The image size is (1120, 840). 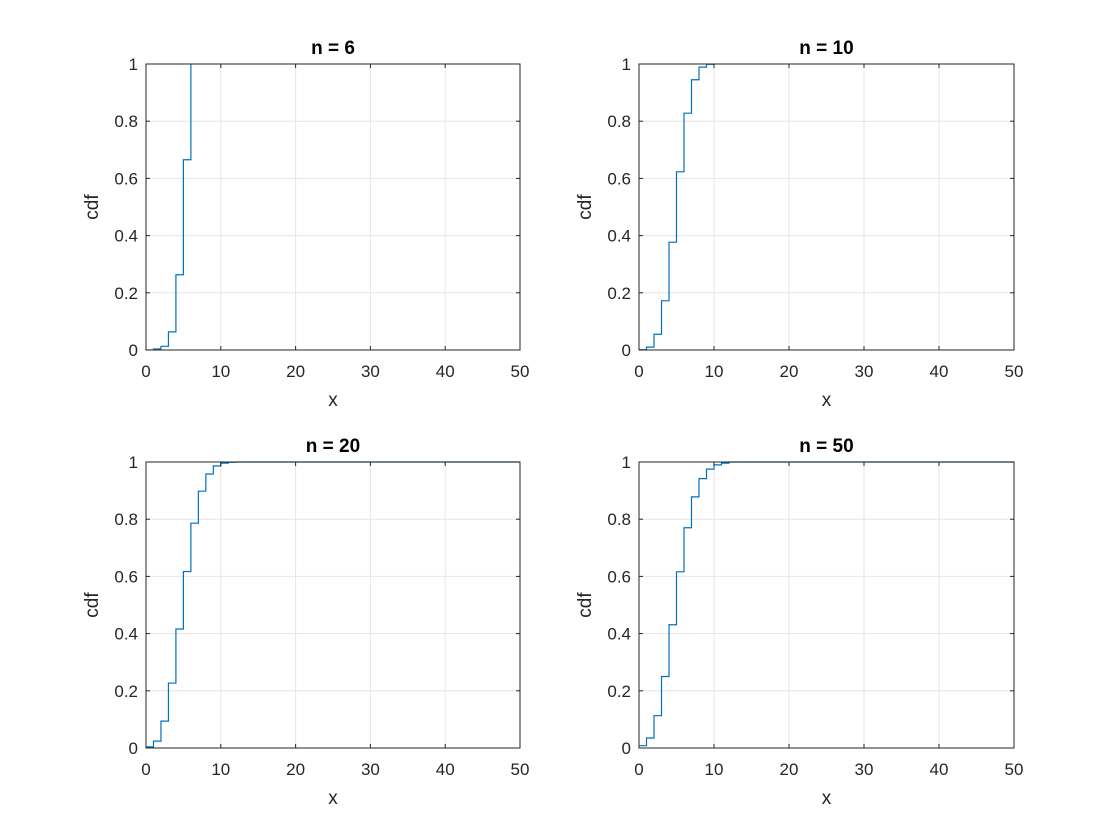 What do you see at coordinates (333, 48) in the screenshot?
I see `panel-title: n = 6` at bounding box center [333, 48].